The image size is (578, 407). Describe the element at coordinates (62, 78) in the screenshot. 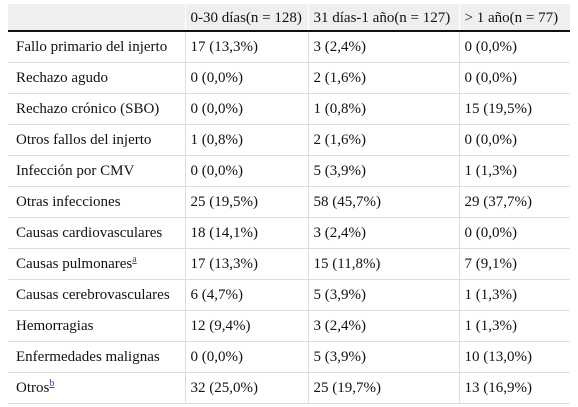

I see `row-label: Rechazo agudo` at that location.